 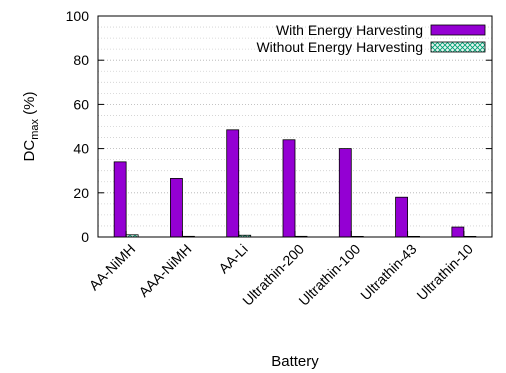 What do you see at coordinates (81, 104) in the screenshot?
I see `y-tick-label: 60` at bounding box center [81, 104].